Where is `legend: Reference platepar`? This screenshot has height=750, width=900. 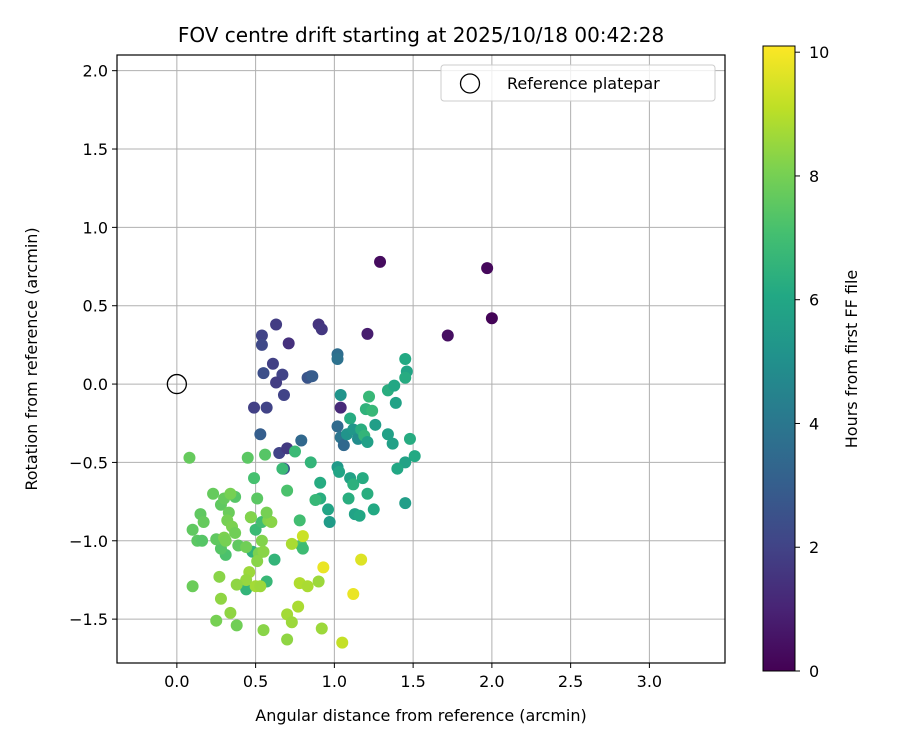
legend: Reference platepar is located at coordinates (578, 83).